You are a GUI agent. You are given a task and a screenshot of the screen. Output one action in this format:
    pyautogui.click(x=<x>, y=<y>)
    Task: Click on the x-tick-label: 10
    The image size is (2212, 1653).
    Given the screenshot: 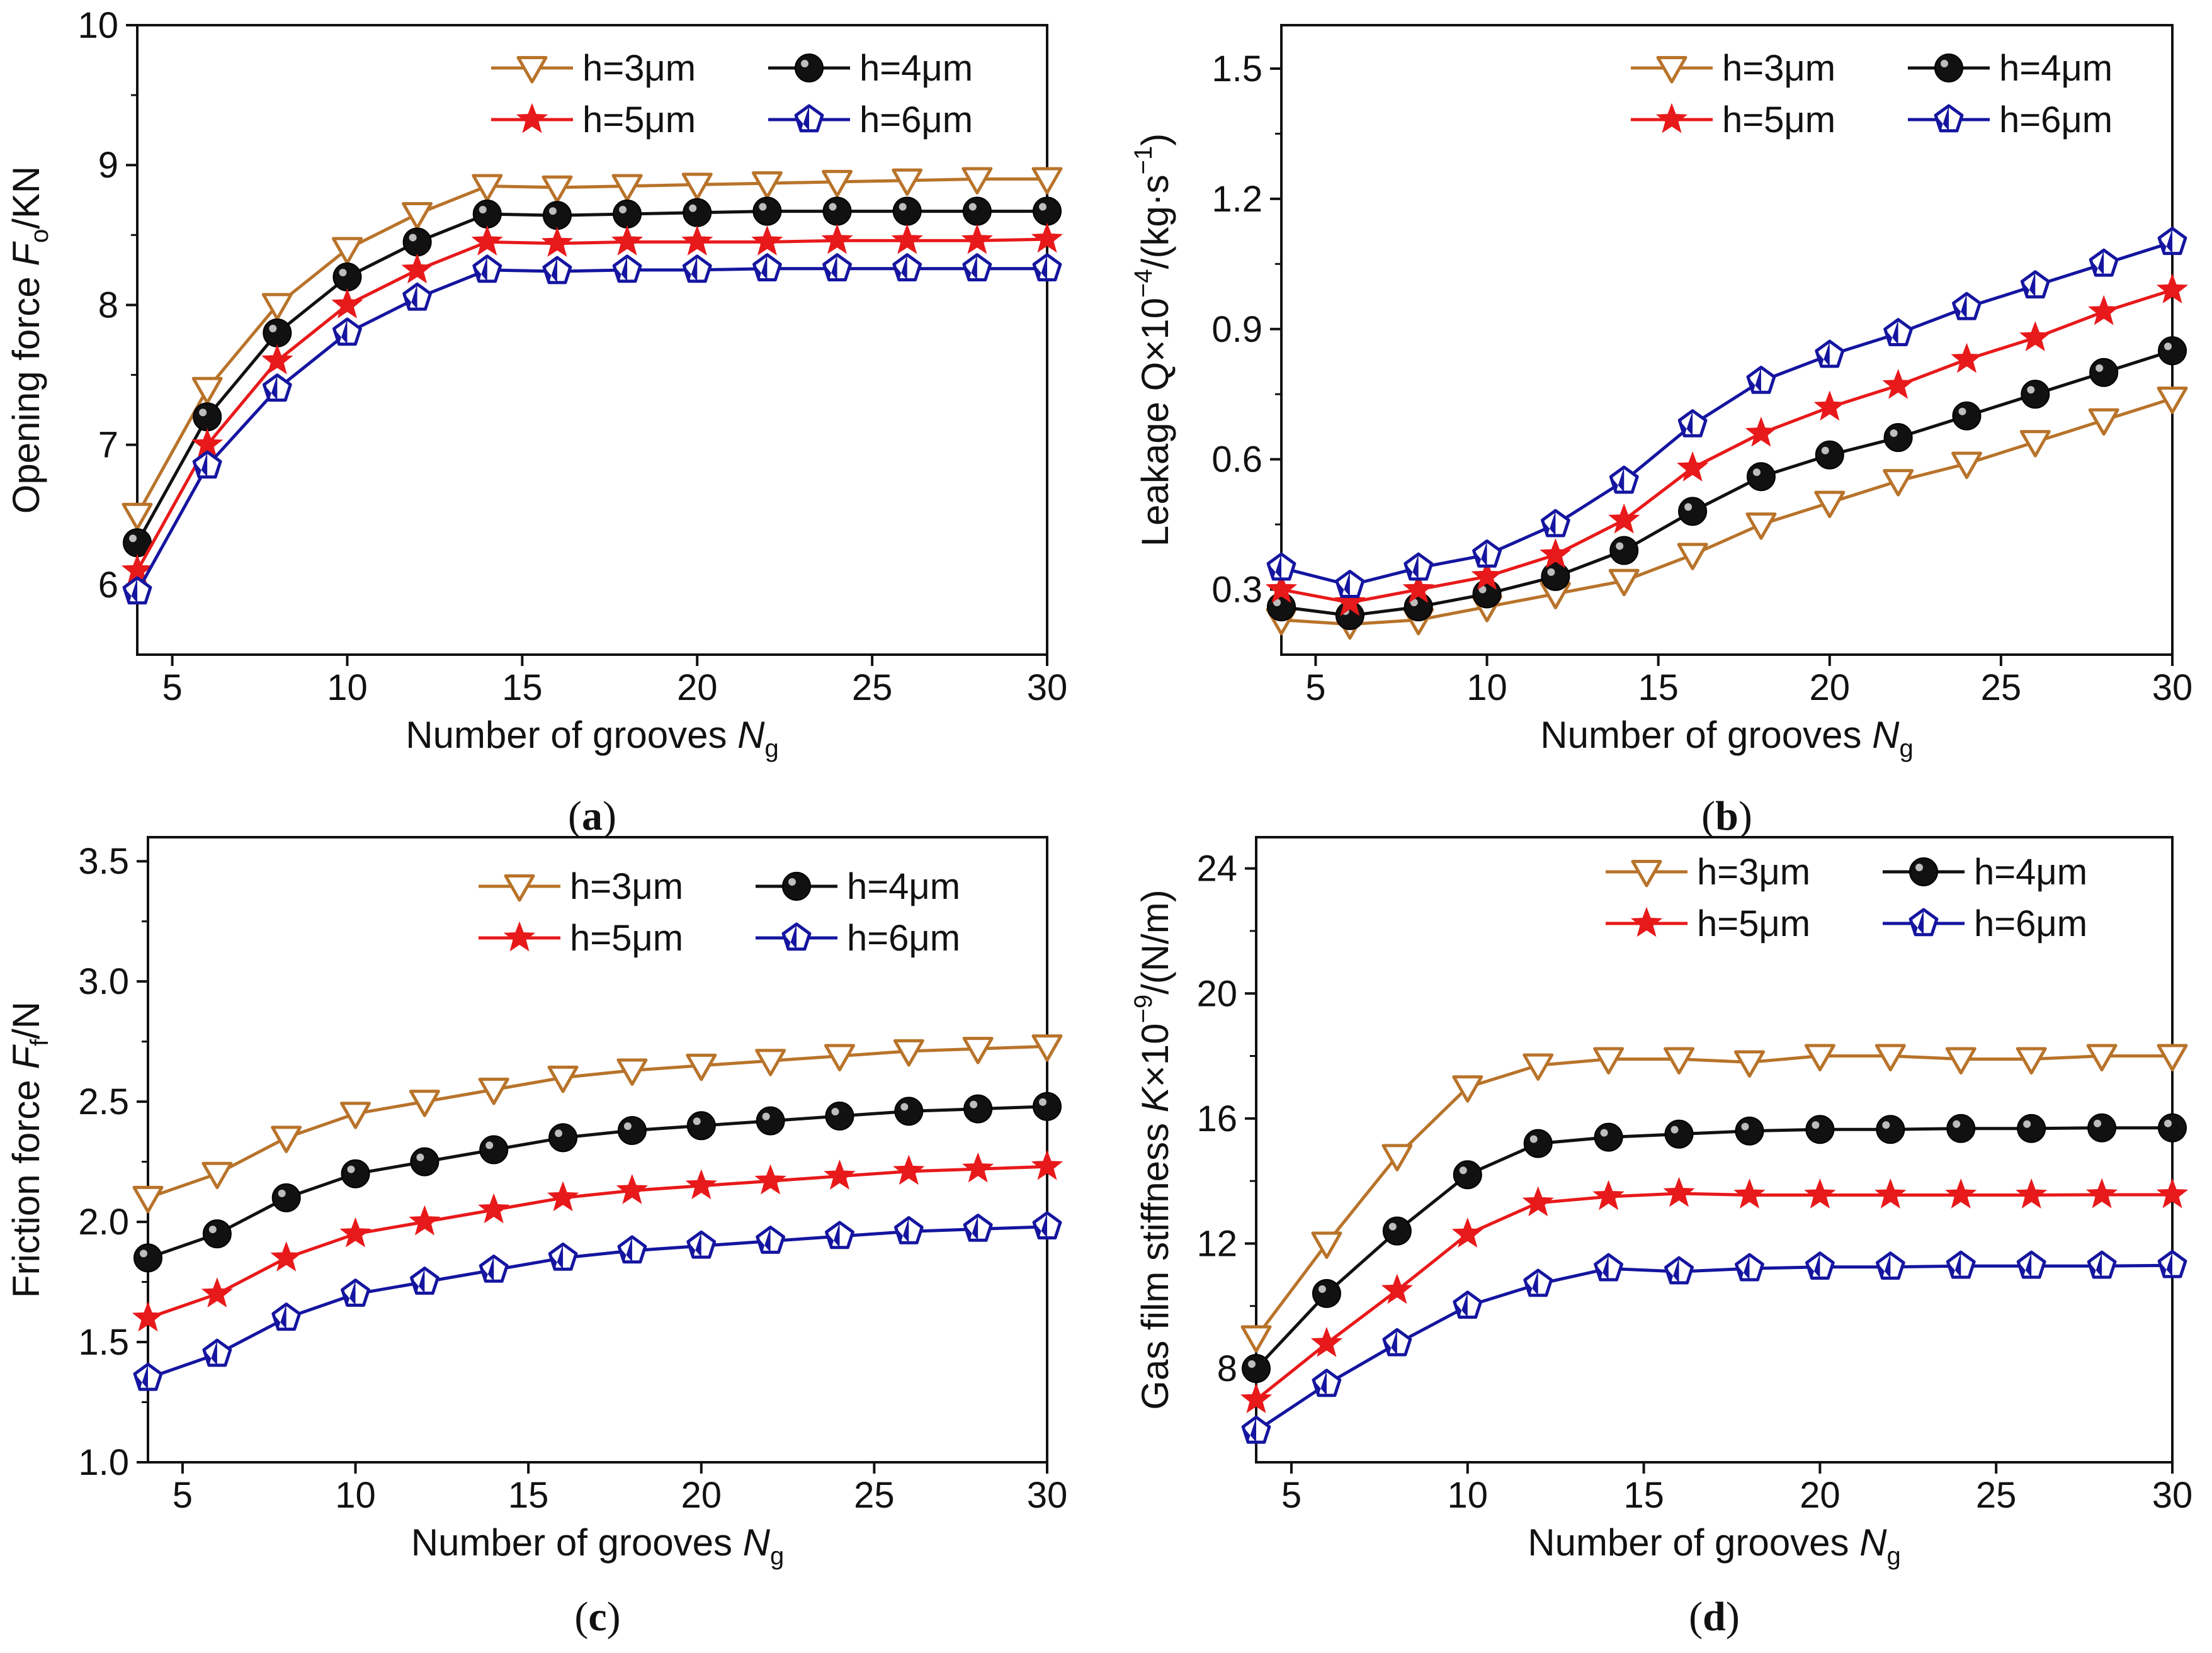 What is the action you would take?
    pyautogui.click(x=1486, y=687)
    